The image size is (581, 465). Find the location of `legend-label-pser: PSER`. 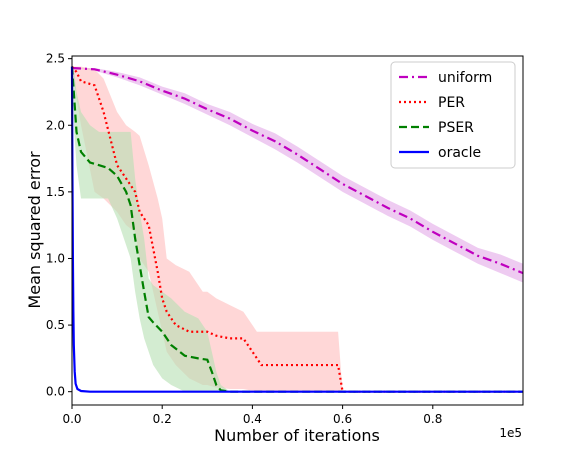

legend-label-pser: PSER is located at coordinates (456, 128).